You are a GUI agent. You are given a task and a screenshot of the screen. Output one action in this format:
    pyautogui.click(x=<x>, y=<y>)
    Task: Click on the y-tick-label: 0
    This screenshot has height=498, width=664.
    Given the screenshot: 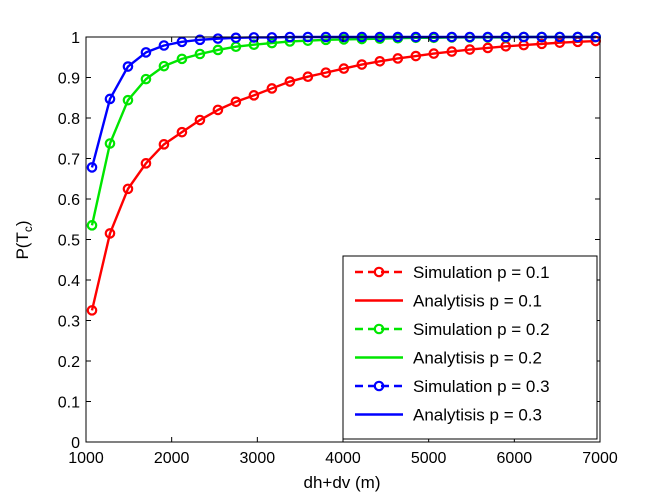 What is the action you would take?
    pyautogui.click(x=75, y=443)
    